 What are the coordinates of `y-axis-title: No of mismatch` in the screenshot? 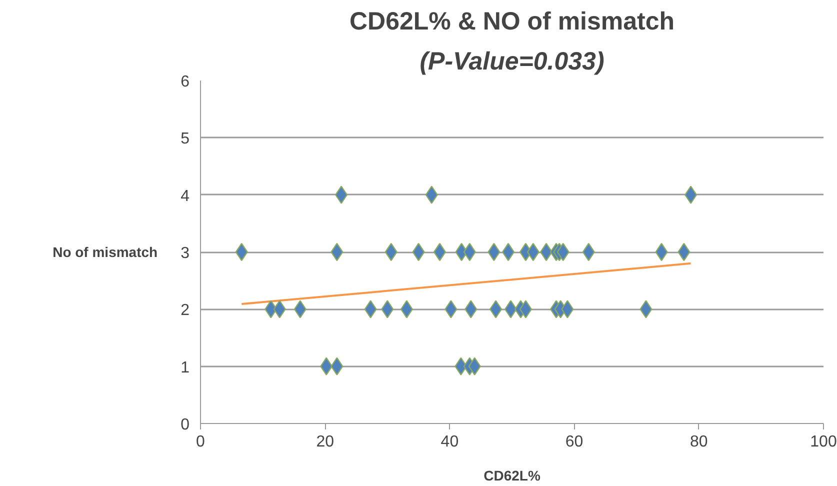 It's located at (105, 252).